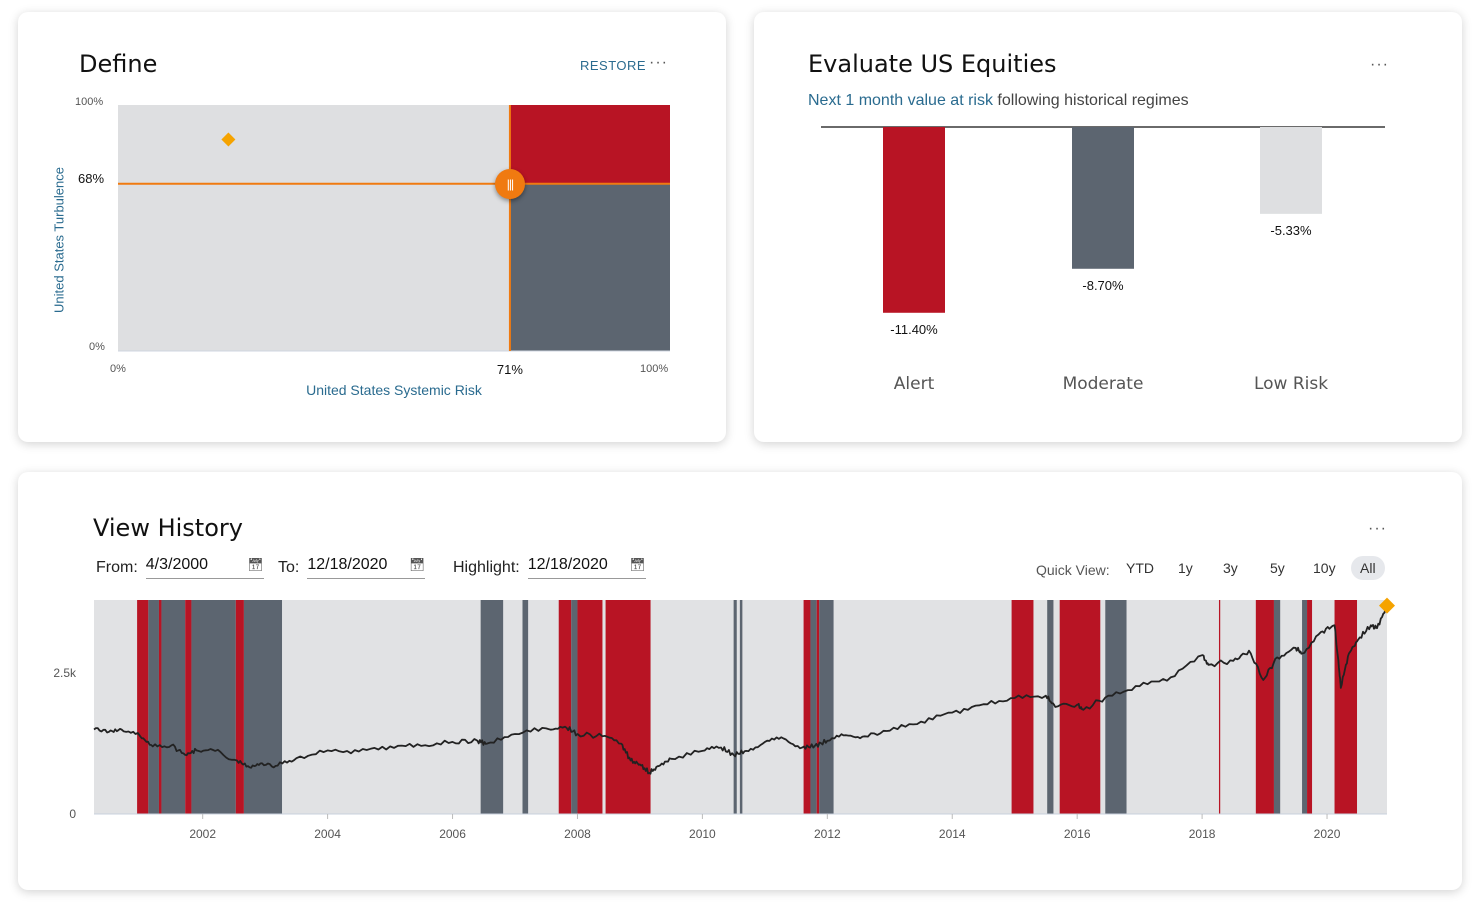 The image size is (1480, 914). What do you see at coordinates (1090, 100) in the screenshot?
I see `subtitle-rest: following historical regimes` at bounding box center [1090, 100].